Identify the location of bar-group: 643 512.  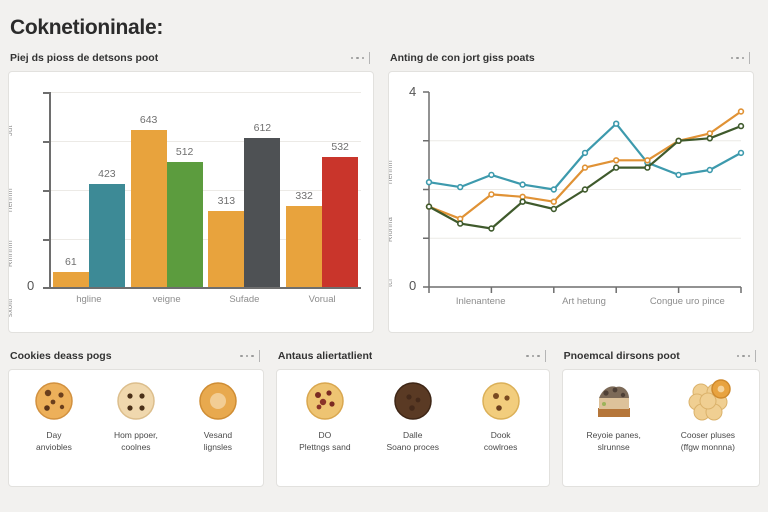
(167, 190).